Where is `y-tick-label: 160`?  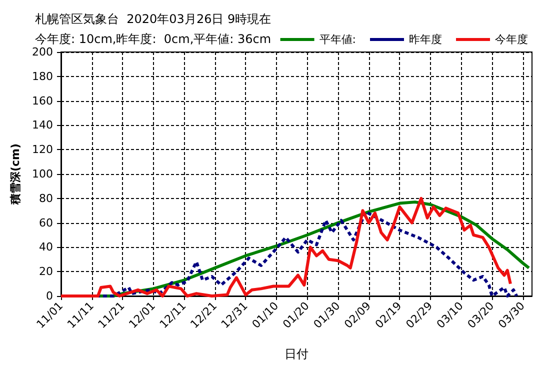 y-tick-label: 160 is located at coordinates (42, 101).